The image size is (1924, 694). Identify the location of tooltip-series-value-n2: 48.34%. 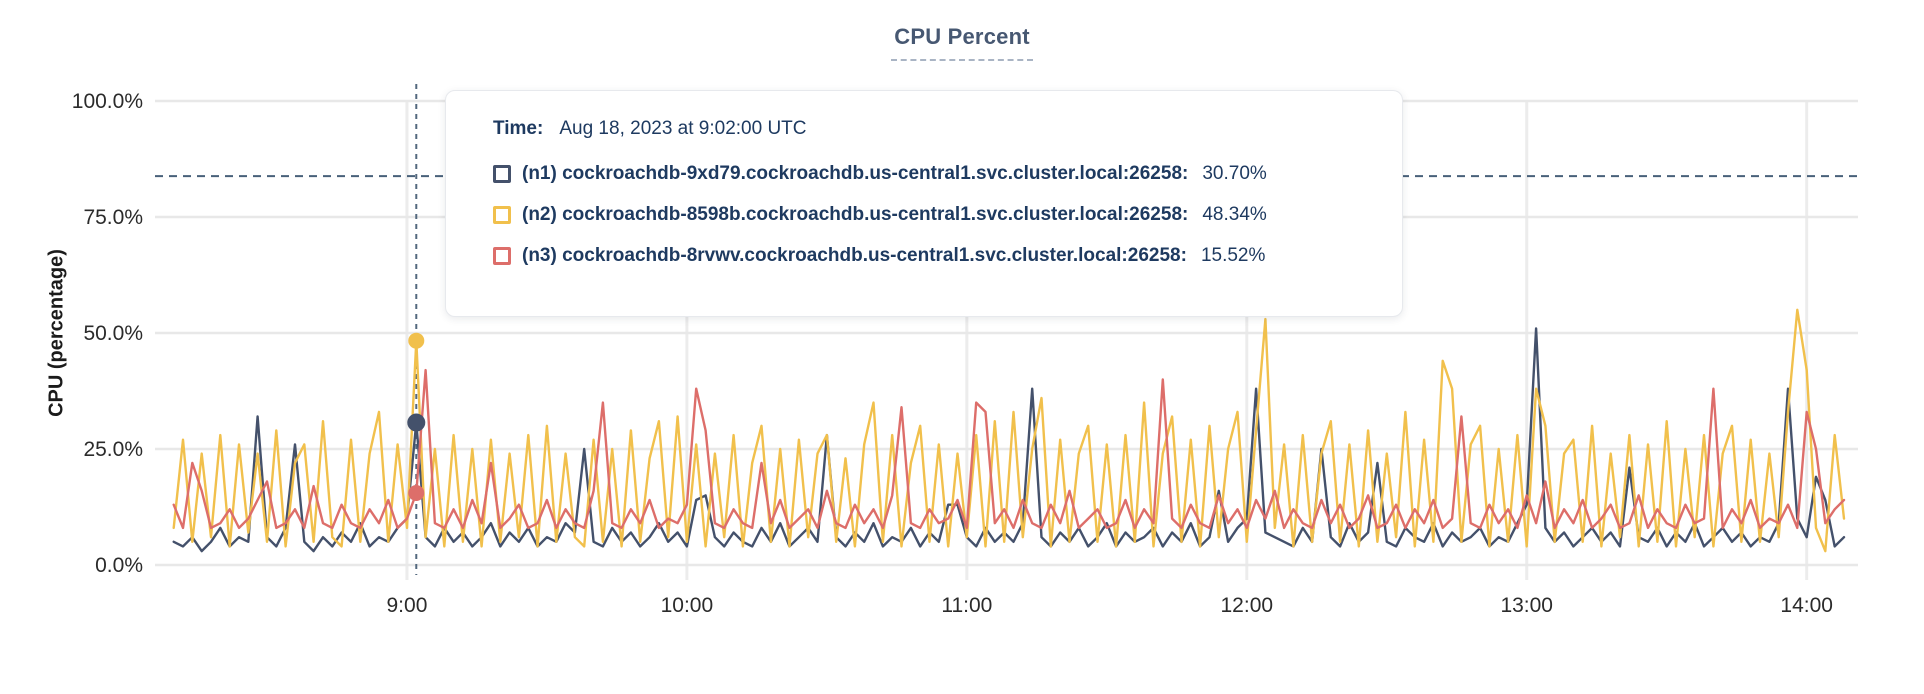
(1234, 214).